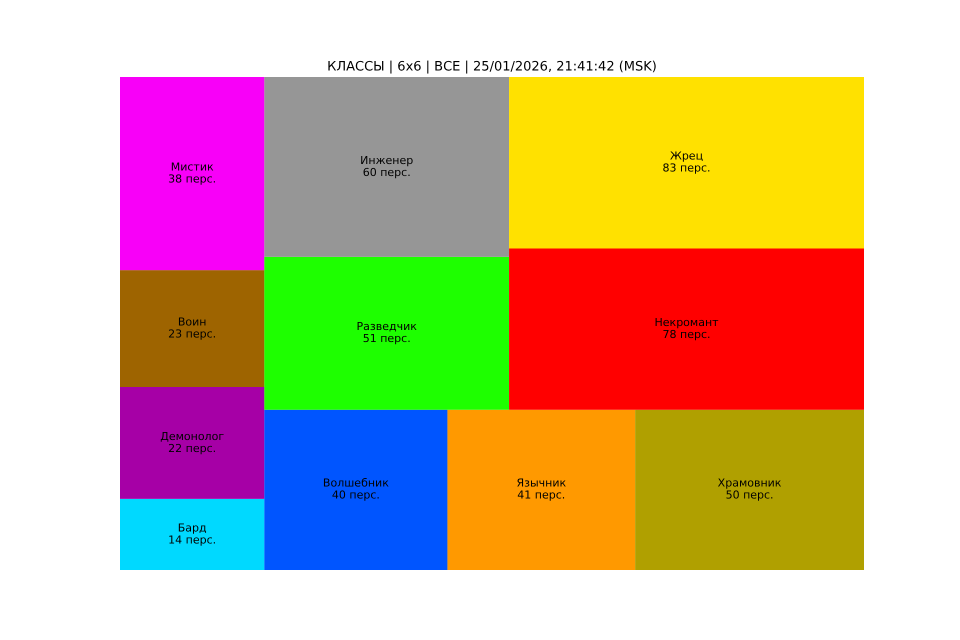  I want to click on category-label: Храмовник, so click(750, 483).